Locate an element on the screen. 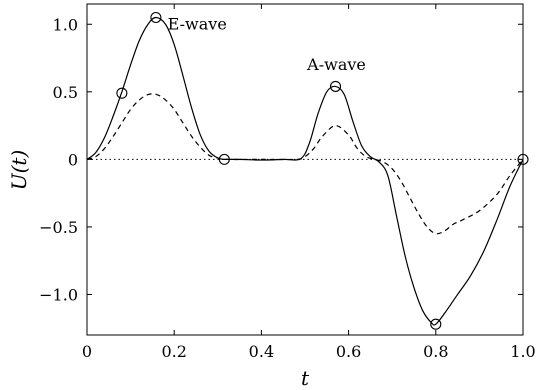  annotation-label: A-wave is located at coordinates (336, 64).